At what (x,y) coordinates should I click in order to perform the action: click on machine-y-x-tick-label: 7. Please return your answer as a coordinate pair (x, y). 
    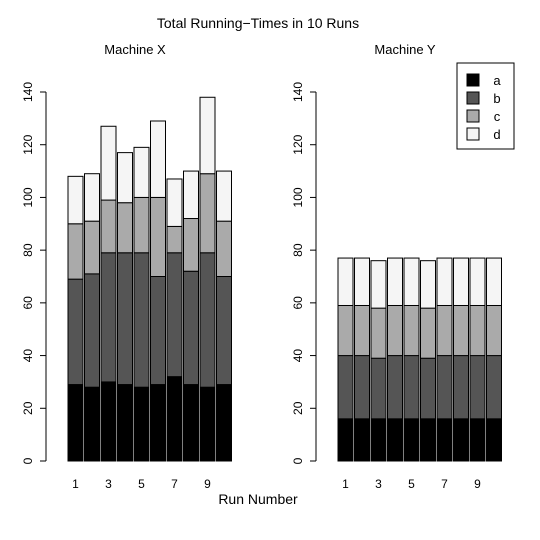
    Looking at the image, I should click on (444, 484).